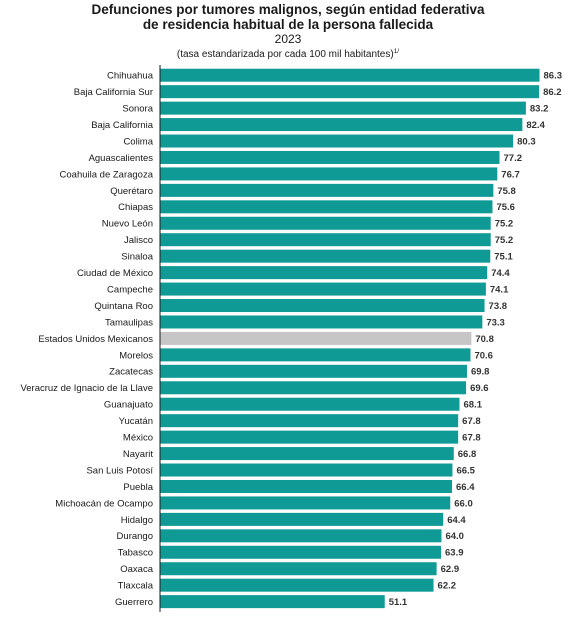  What do you see at coordinates (138, 240) in the screenshot?
I see `category-label: Jalisco` at bounding box center [138, 240].